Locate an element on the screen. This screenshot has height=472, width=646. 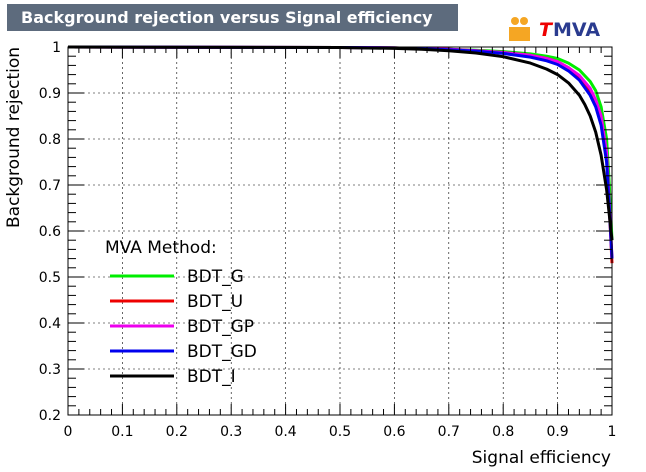
logo-block-icon is located at coordinates (519, 34).